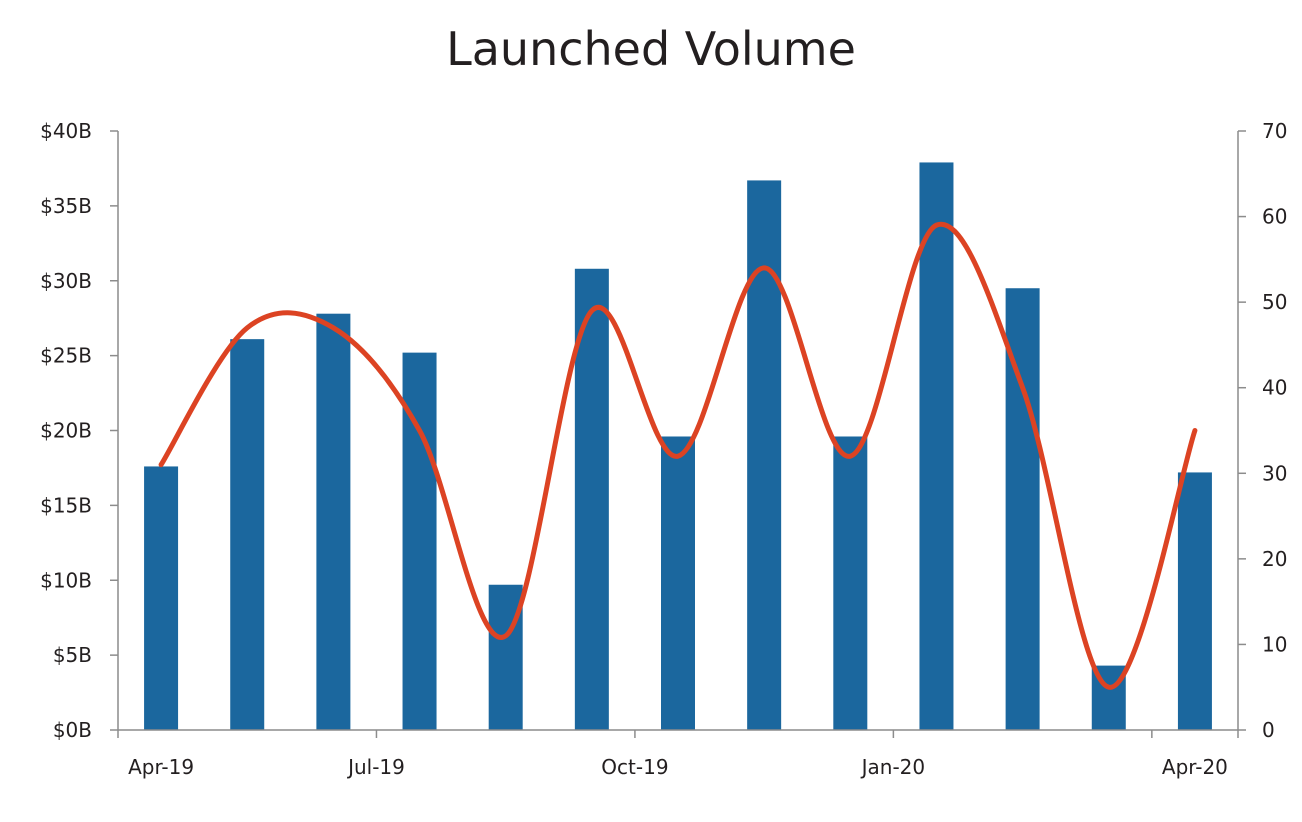 Image resolution: width=1302 pixels, height=822 pixels. What do you see at coordinates (1274, 473) in the screenshot?
I see `y-right-tick-label: 30` at bounding box center [1274, 473].